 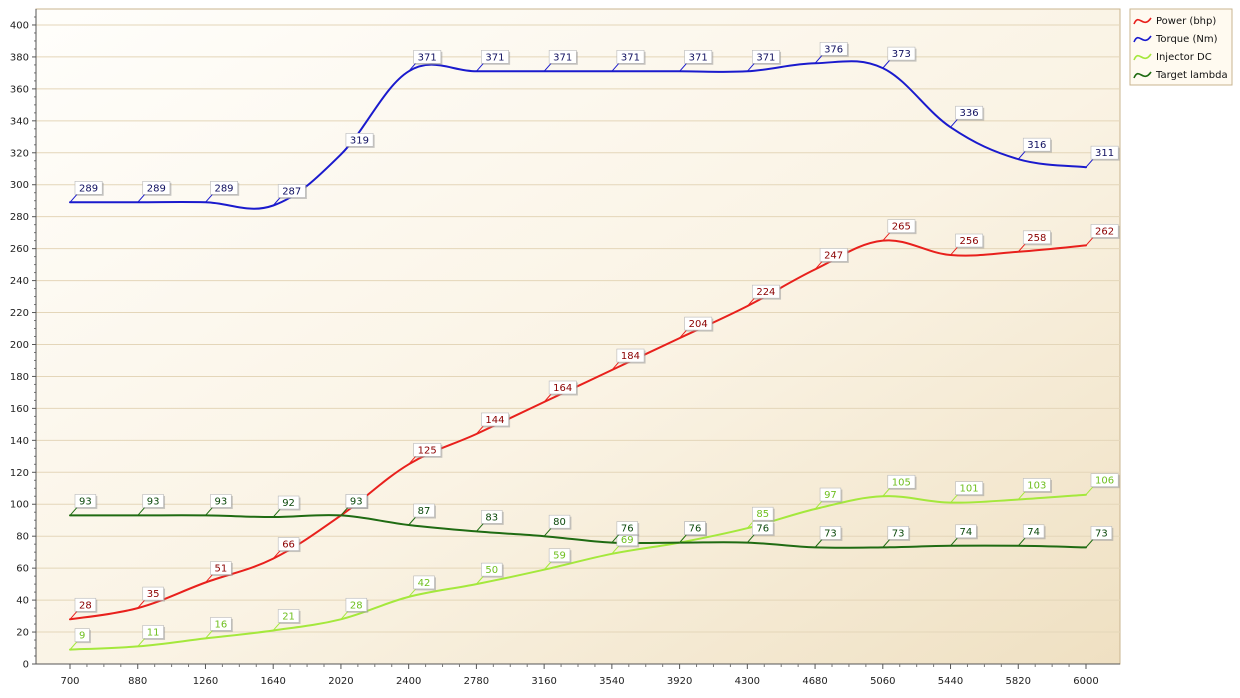 I want to click on data-label: 289, so click(x=222, y=192).